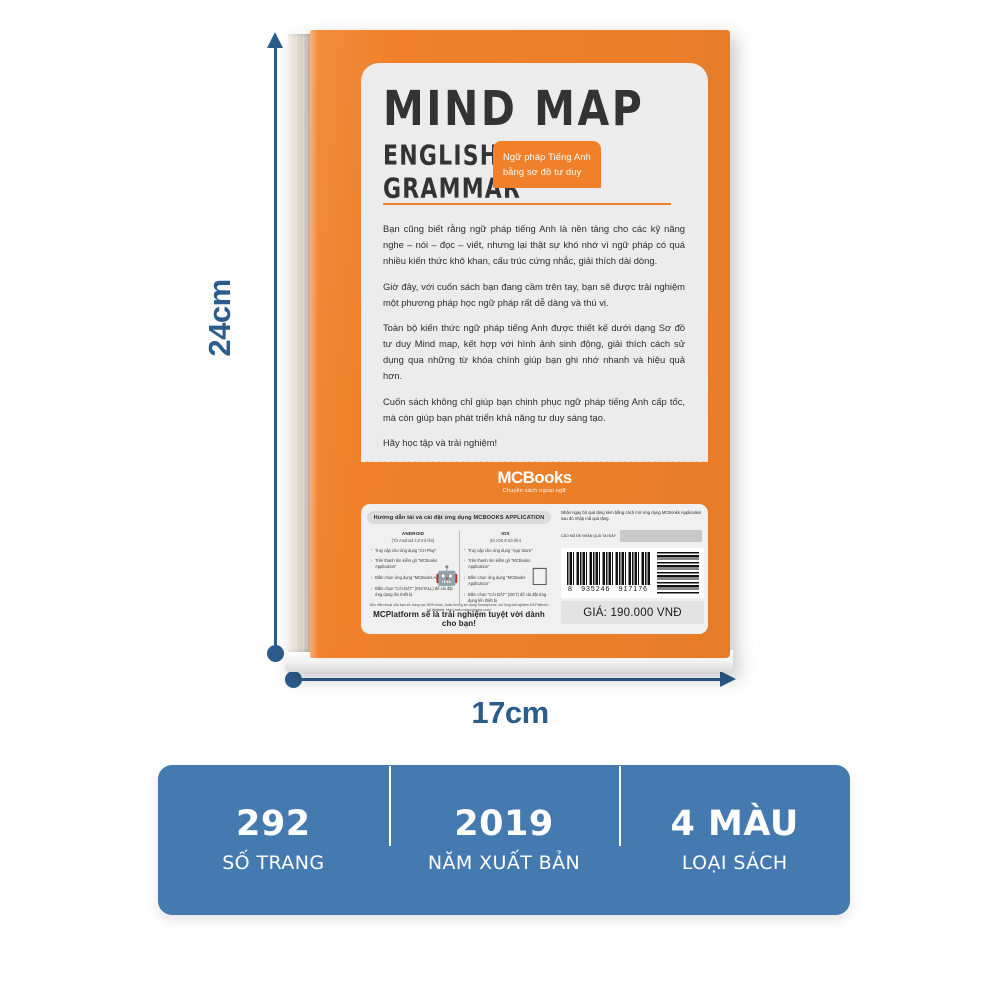  What do you see at coordinates (661, 535) in the screenshot?
I see `gift-code-scratch-area` at bounding box center [661, 535].